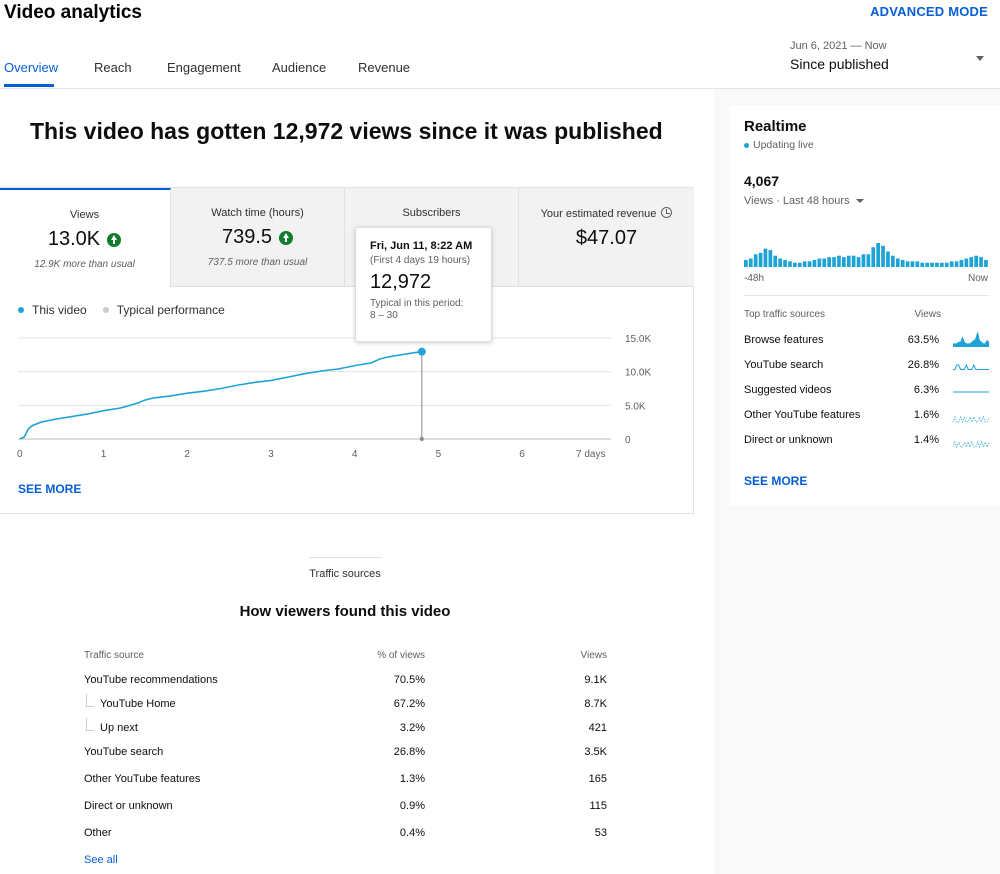 The height and width of the screenshot is (874, 1000). Describe the element at coordinates (52, 310) in the screenshot. I see `legend-this-video: This video` at that location.